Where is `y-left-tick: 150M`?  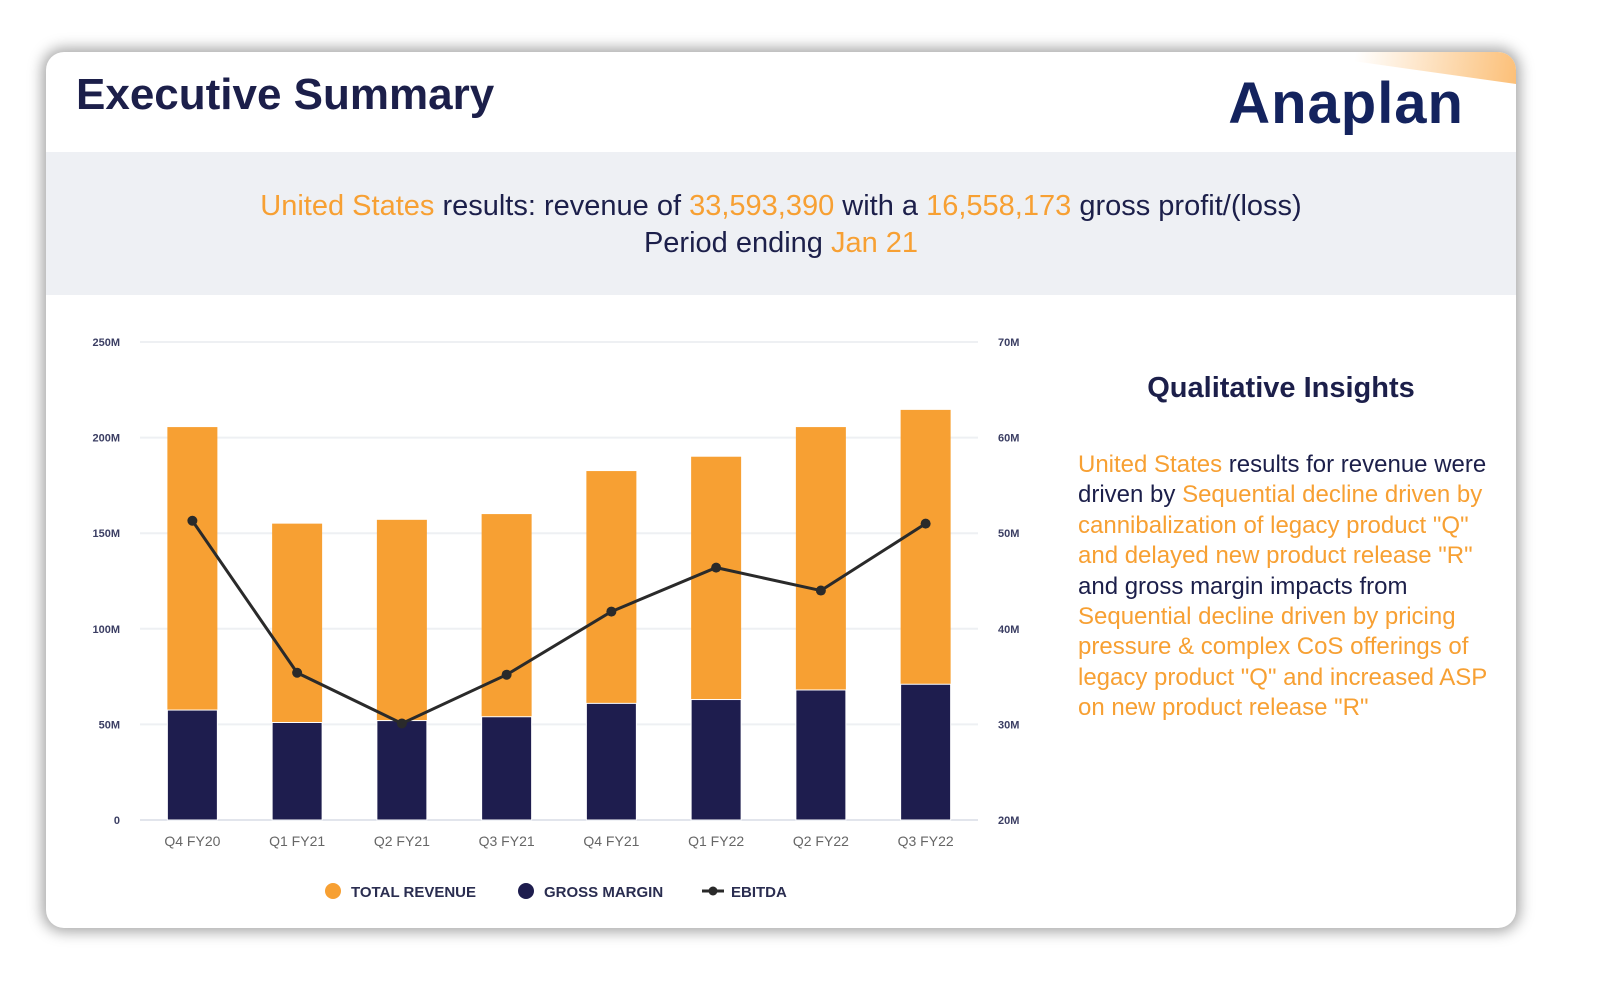 y-left-tick: 150M is located at coordinates (106, 534).